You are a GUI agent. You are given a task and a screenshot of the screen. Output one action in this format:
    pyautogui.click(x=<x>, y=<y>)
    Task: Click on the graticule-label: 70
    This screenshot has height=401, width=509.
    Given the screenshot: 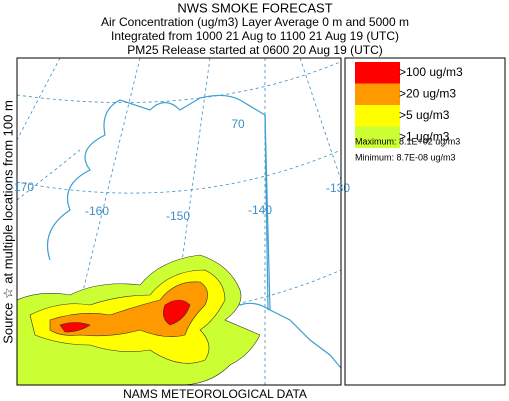 What is the action you would take?
    pyautogui.click(x=238, y=124)
    